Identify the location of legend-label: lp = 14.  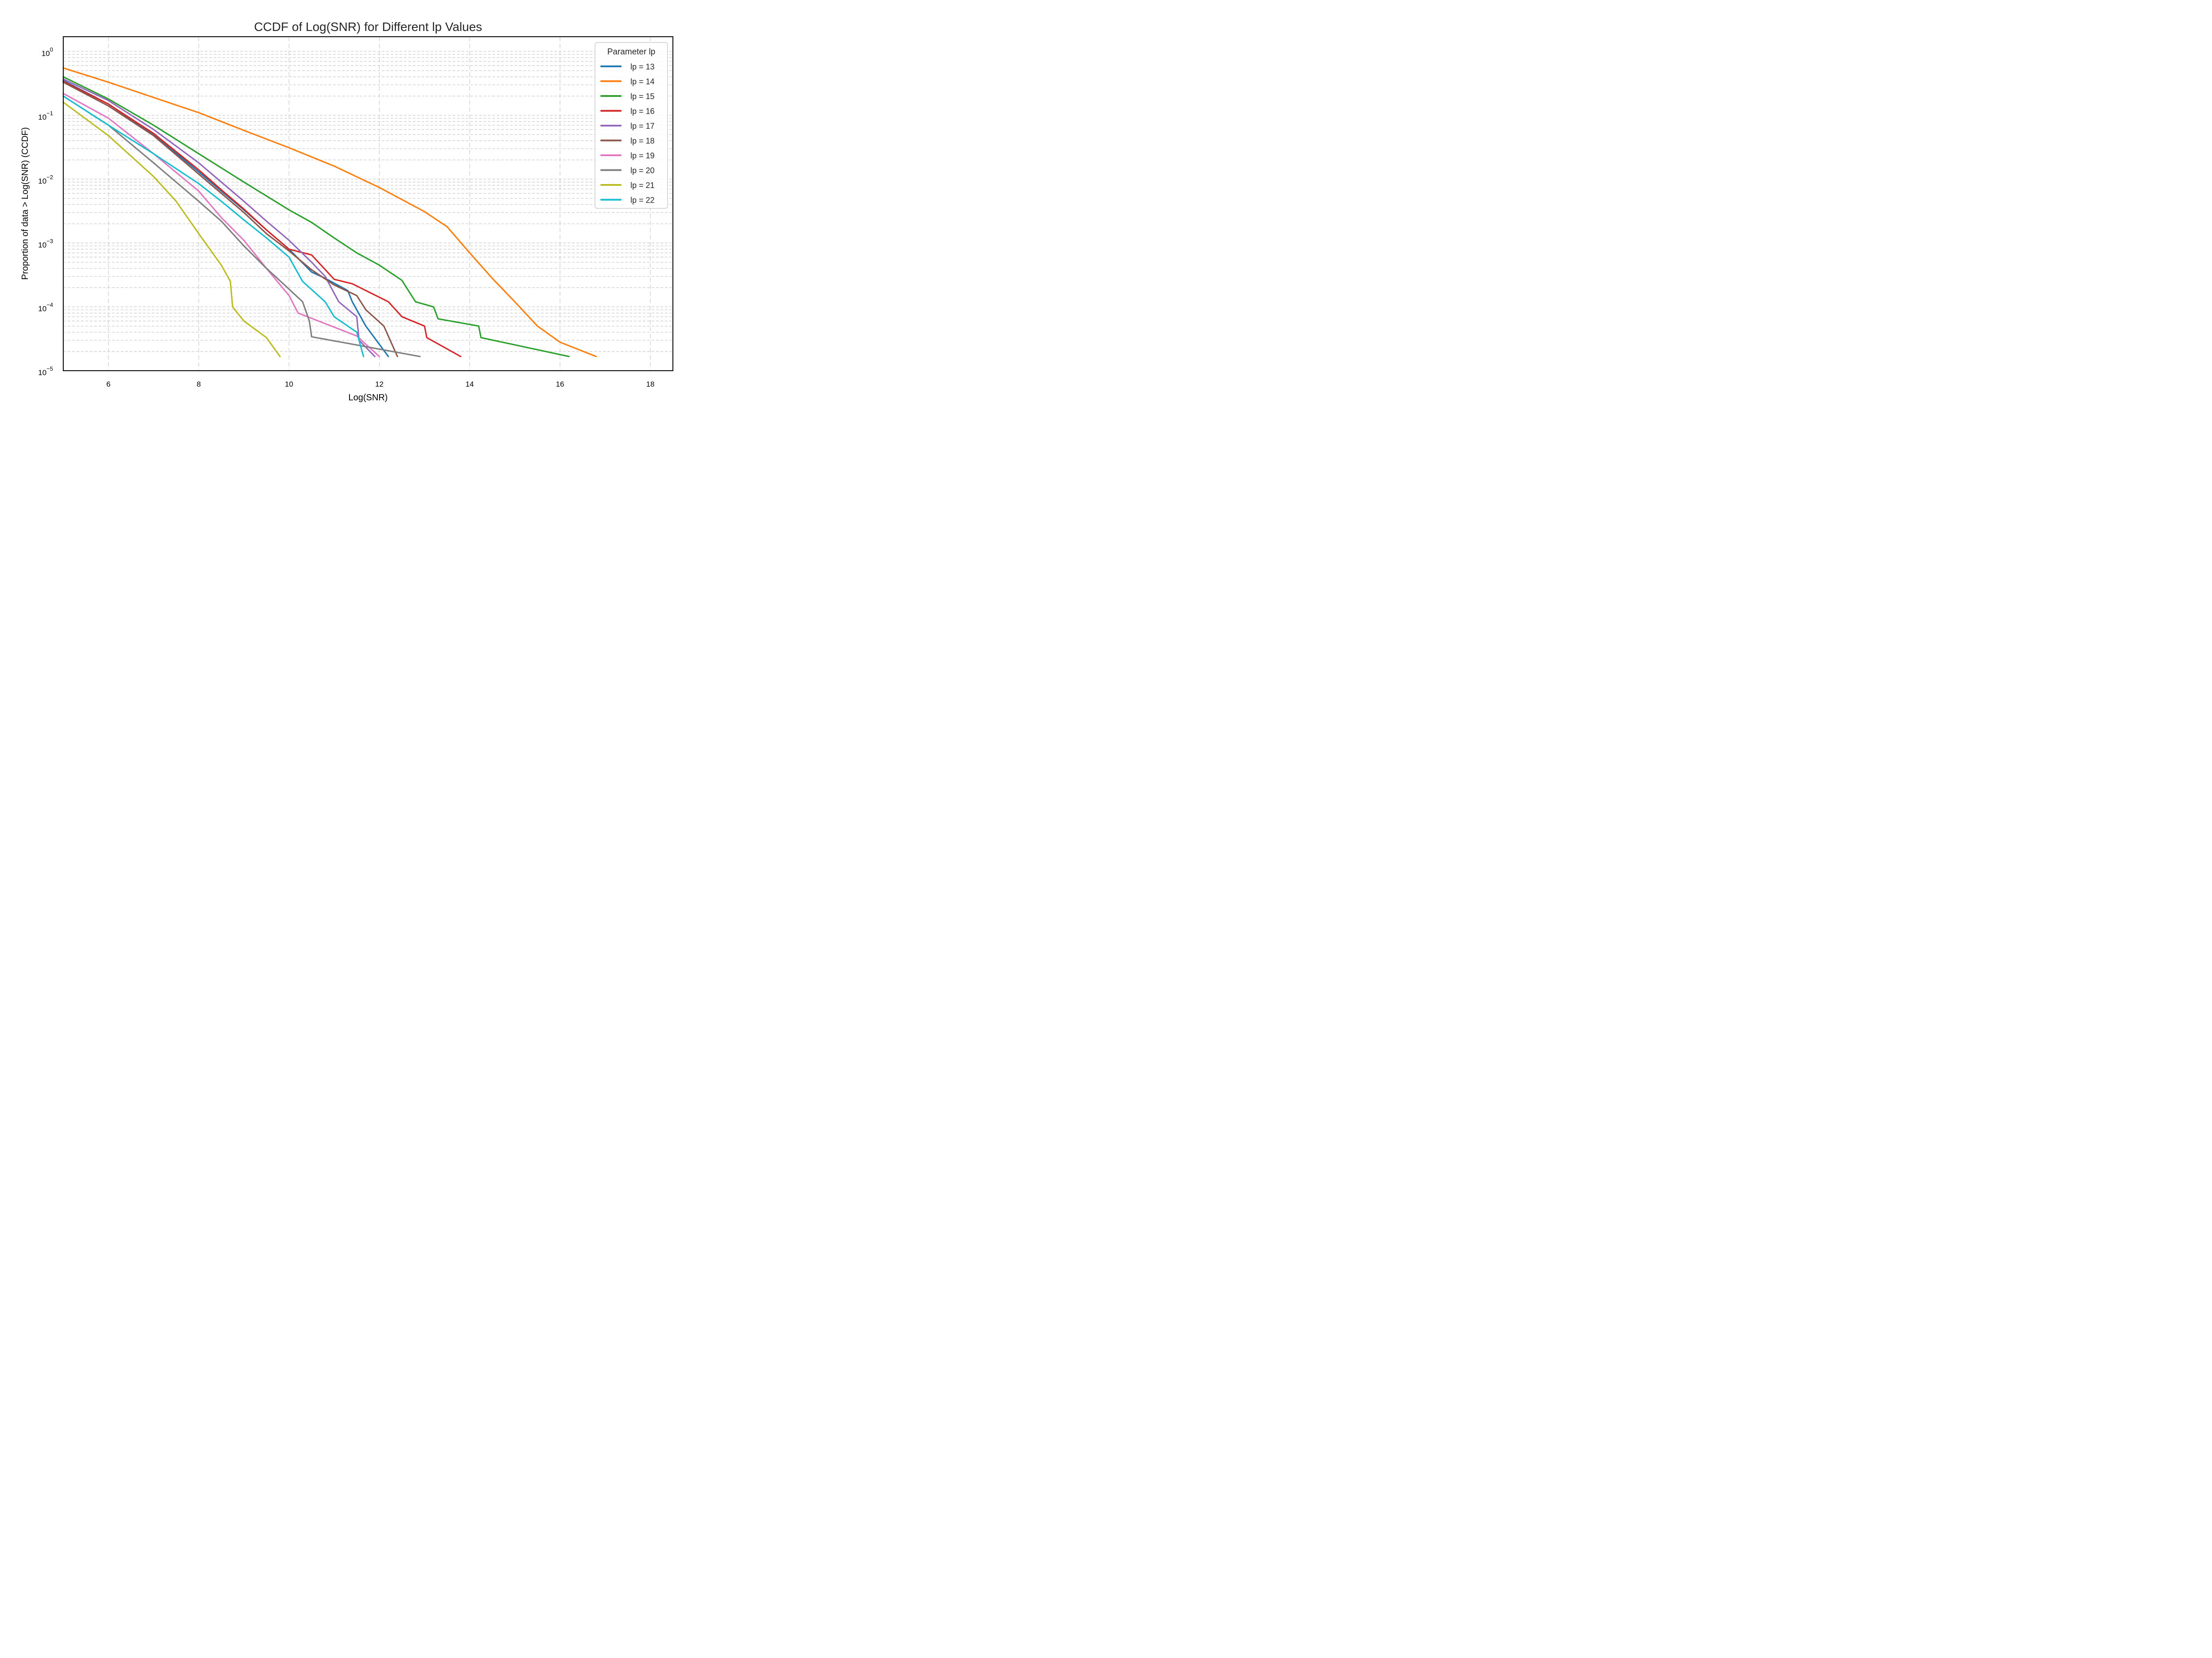
(643, 82).